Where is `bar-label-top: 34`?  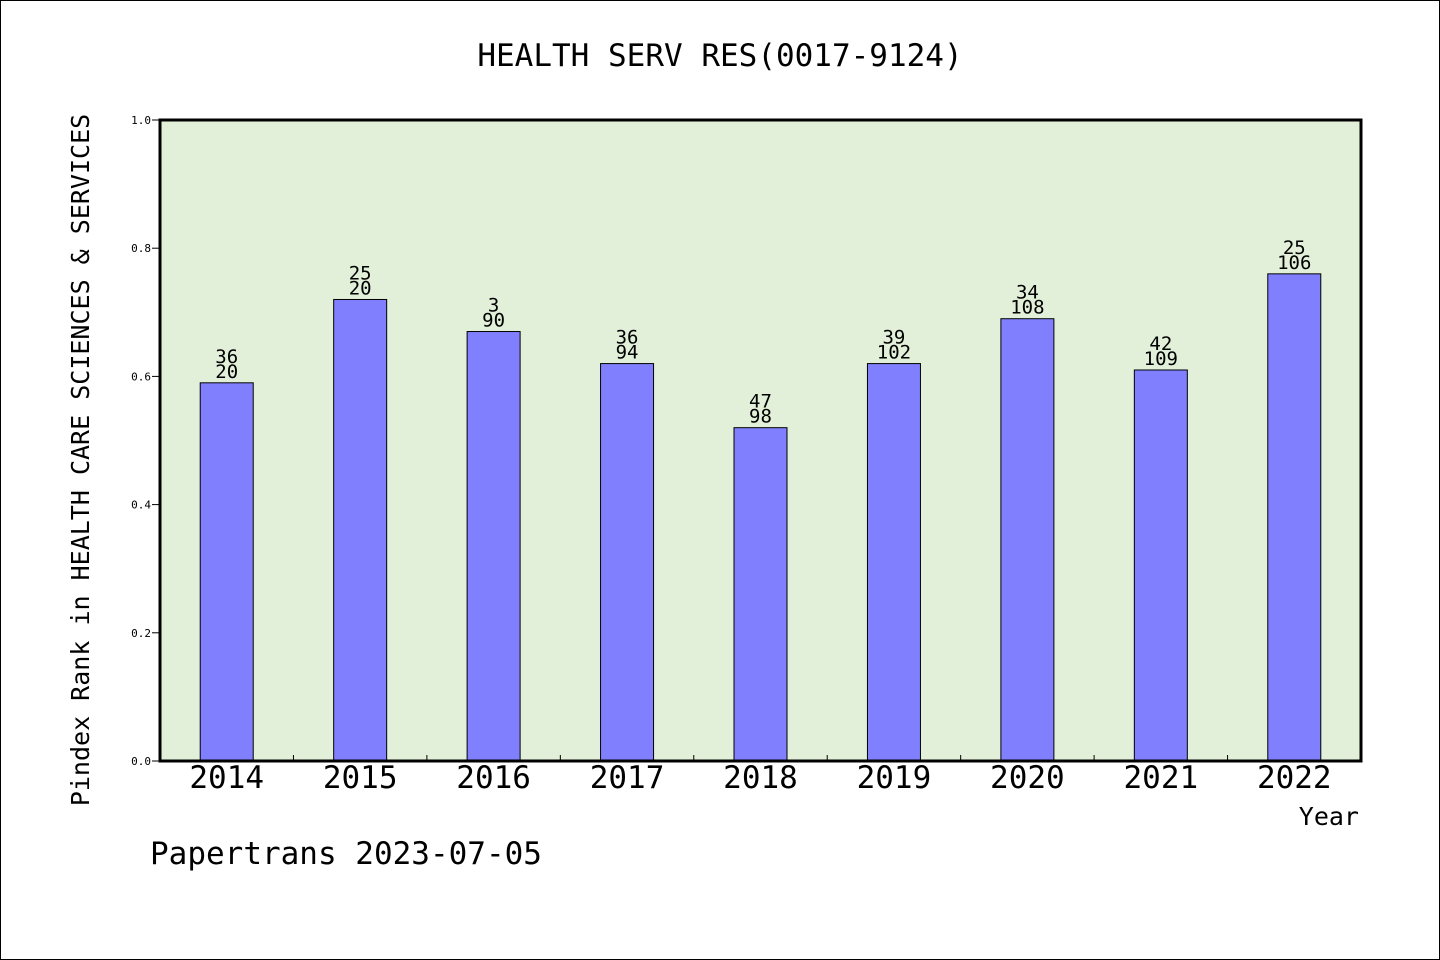
bar-label-top: 34 is located at coordinates (1027, 293).